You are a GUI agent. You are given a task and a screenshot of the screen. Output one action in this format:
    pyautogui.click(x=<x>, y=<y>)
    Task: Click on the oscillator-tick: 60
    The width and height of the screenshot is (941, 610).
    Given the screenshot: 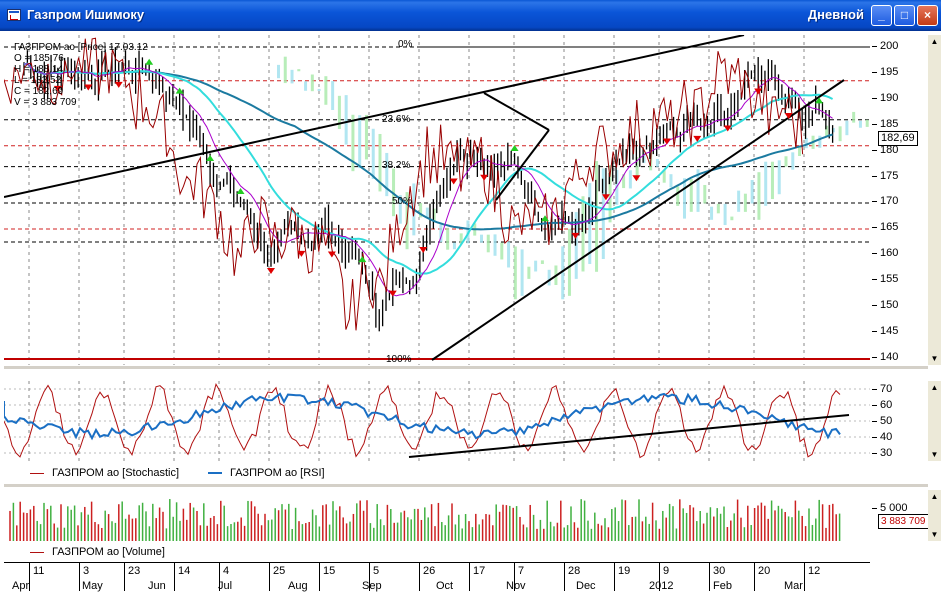 What is the action you would take?
    pyautogui.click(x=882, y=405)
    